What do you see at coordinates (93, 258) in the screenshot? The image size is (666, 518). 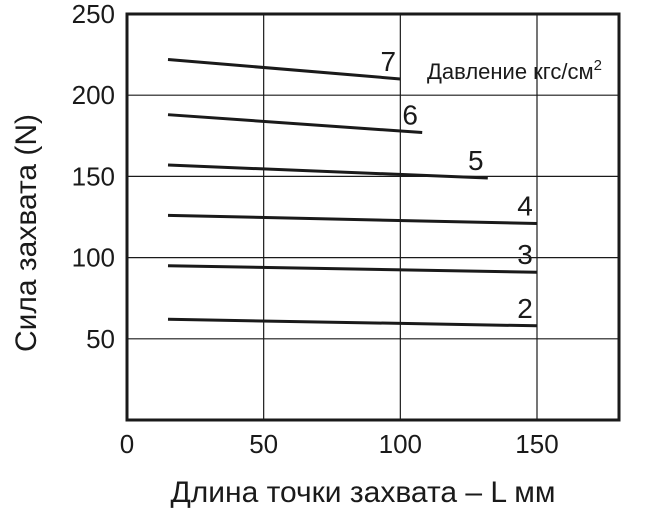 I see `y-tick-label-100: 100` at bounding box center [93, 258].